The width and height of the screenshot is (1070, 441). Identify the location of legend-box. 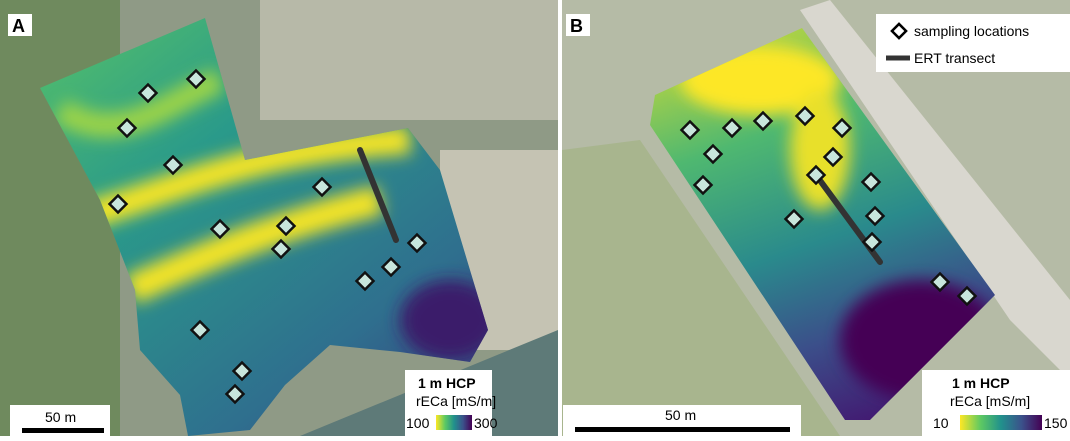
(973, 43).